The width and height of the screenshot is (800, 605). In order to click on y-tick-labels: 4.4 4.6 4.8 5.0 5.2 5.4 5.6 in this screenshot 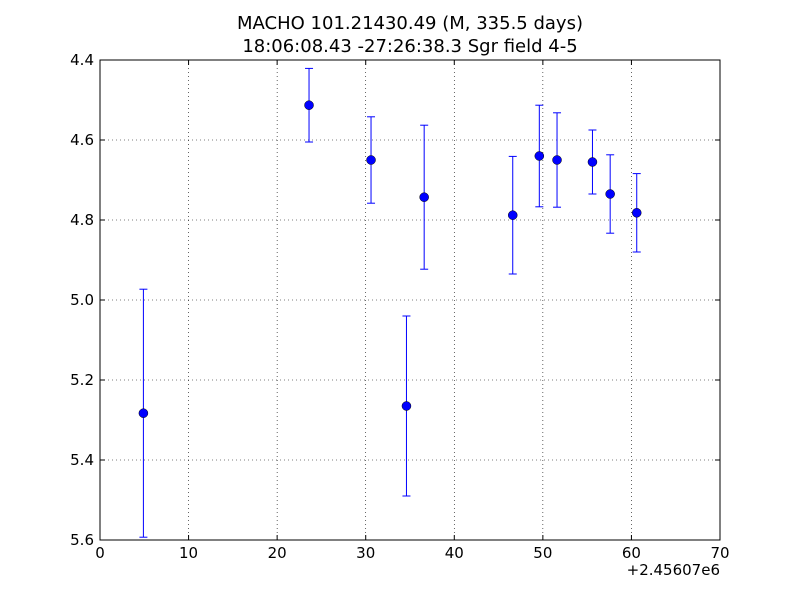, I will do `click(82, 300)`.